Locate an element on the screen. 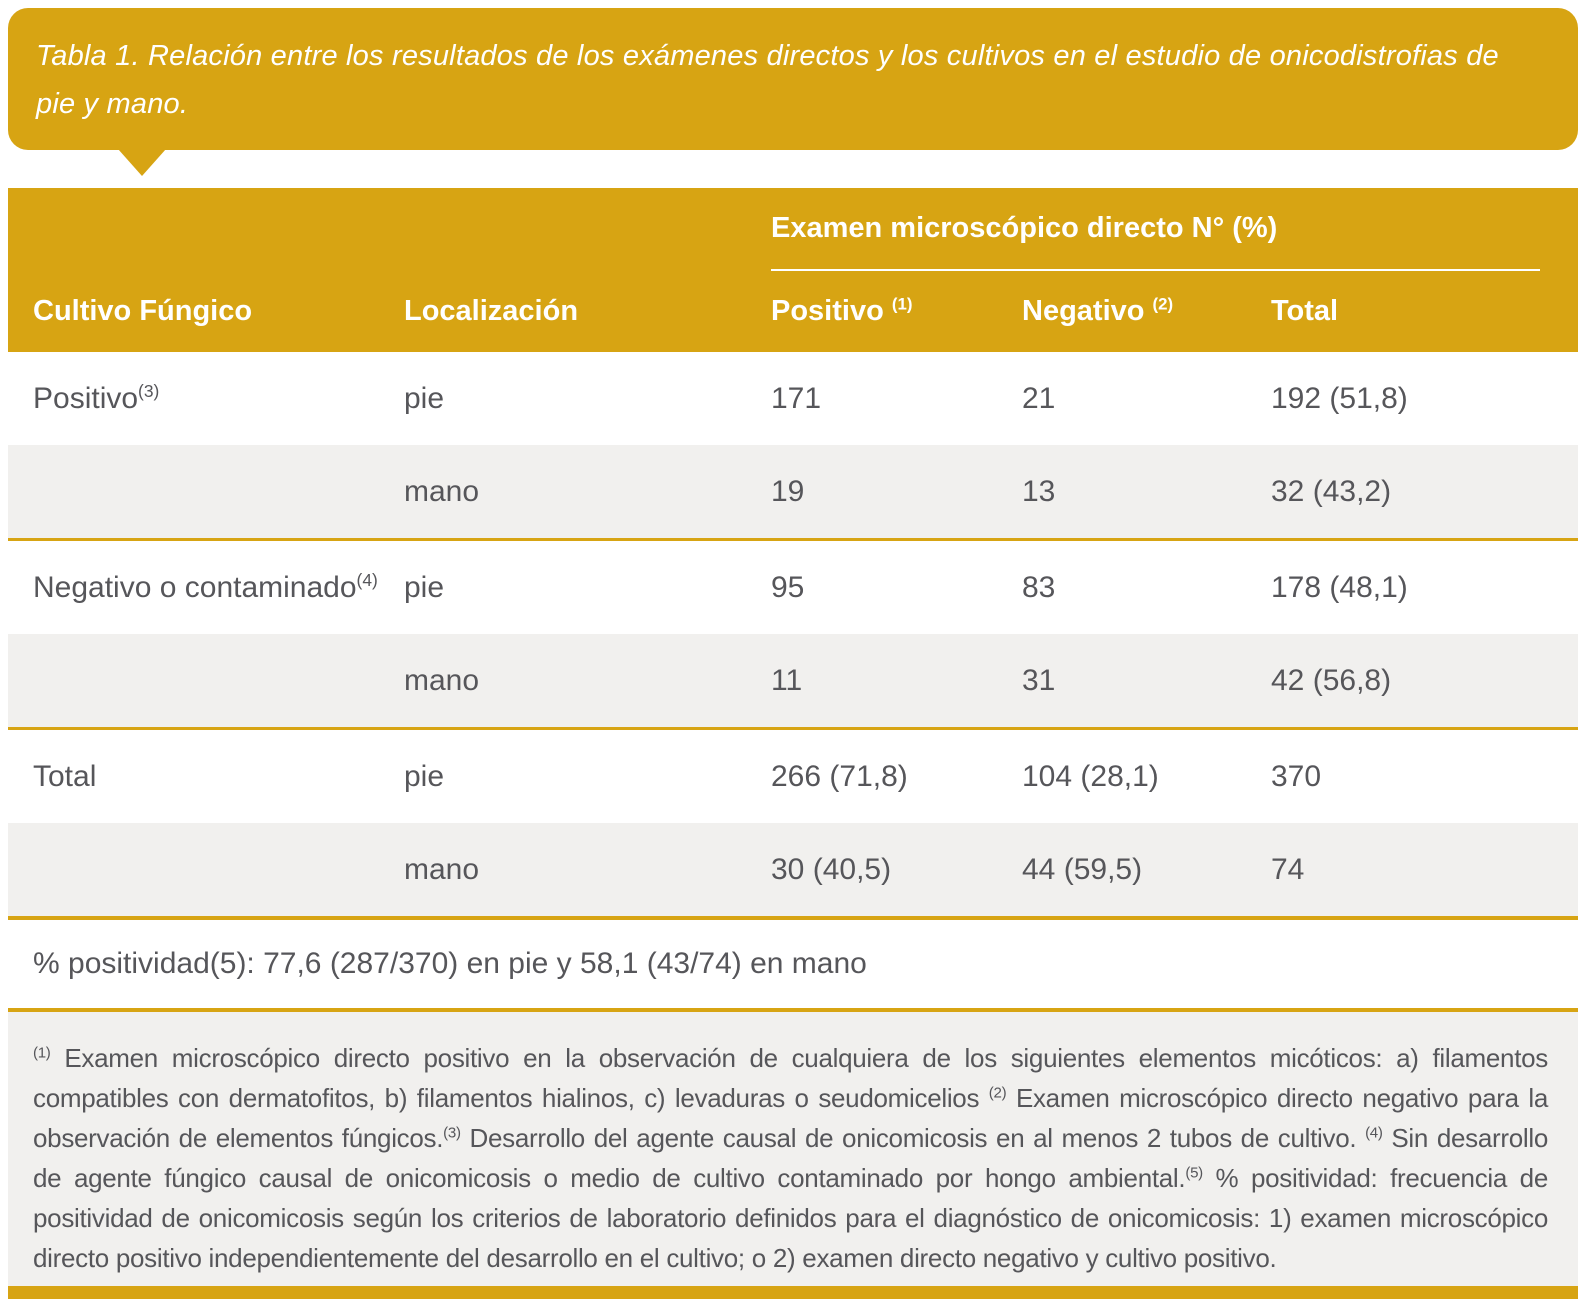 The width and height of the screenshot is (1586, 1300). column-header-localizacion: Localización is located at coordinates (491, 310).